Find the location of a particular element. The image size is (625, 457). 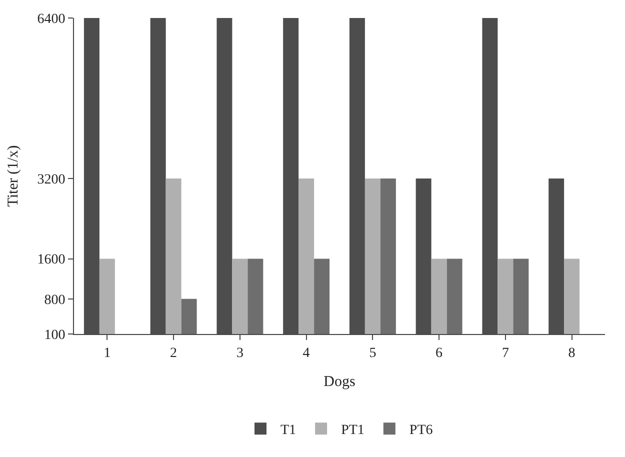

x-tick-label: 2 is located at coordinates (174, 353).